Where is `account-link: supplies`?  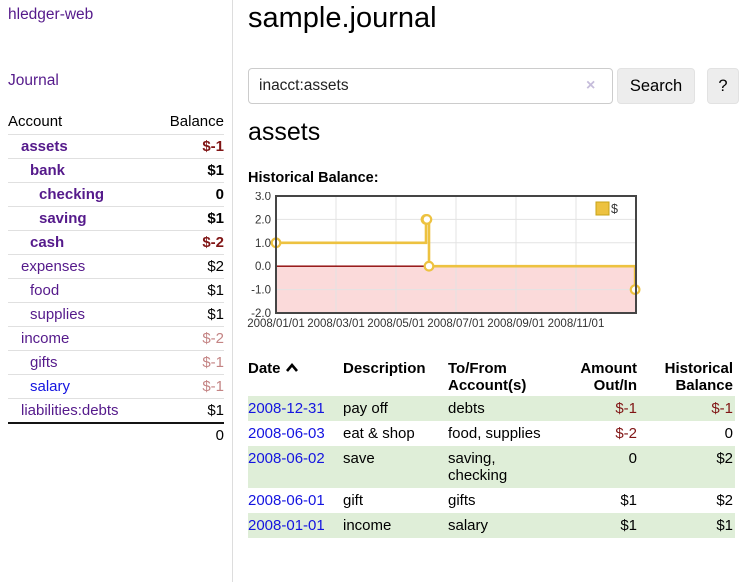 account-link: supplies is located at coordinates (58, 314).